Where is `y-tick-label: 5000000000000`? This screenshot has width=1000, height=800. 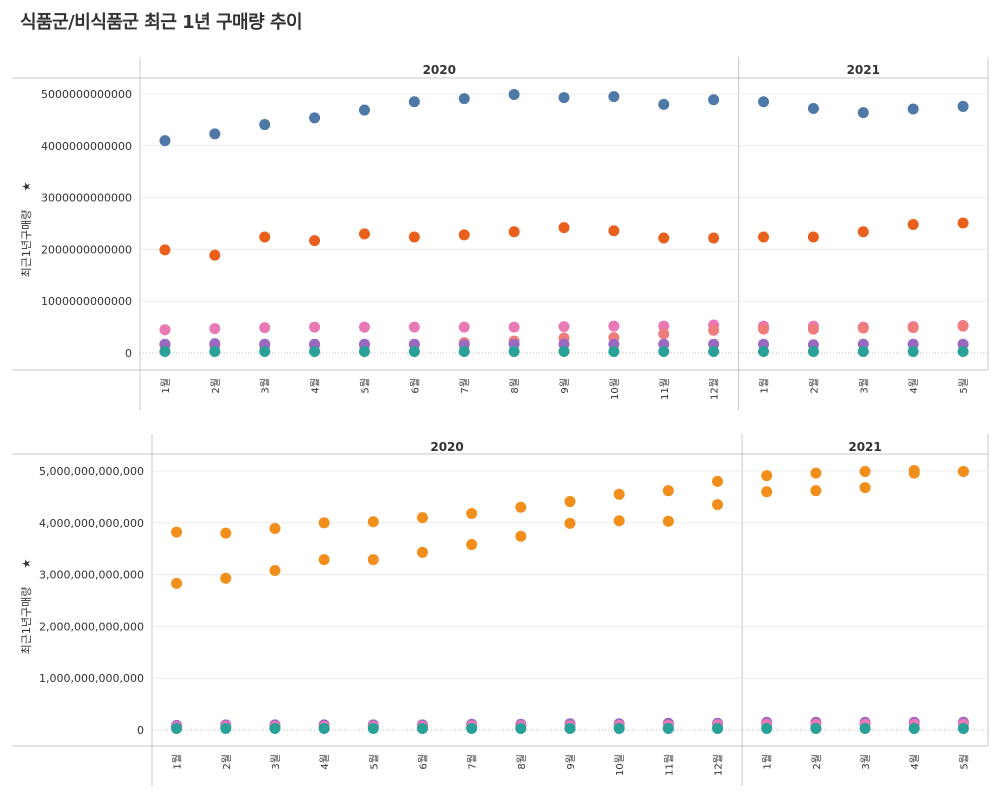 y-tick-label: 5000000000000 is located at coordinates (86, 94).